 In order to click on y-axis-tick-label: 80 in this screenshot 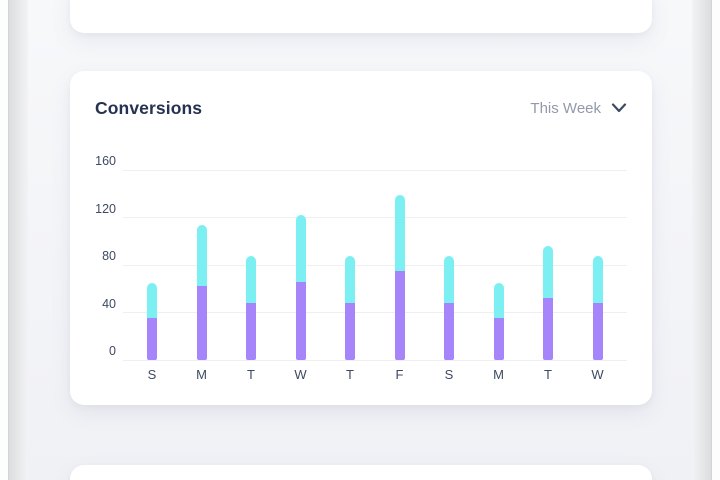, I will do `click(109, 256)`.